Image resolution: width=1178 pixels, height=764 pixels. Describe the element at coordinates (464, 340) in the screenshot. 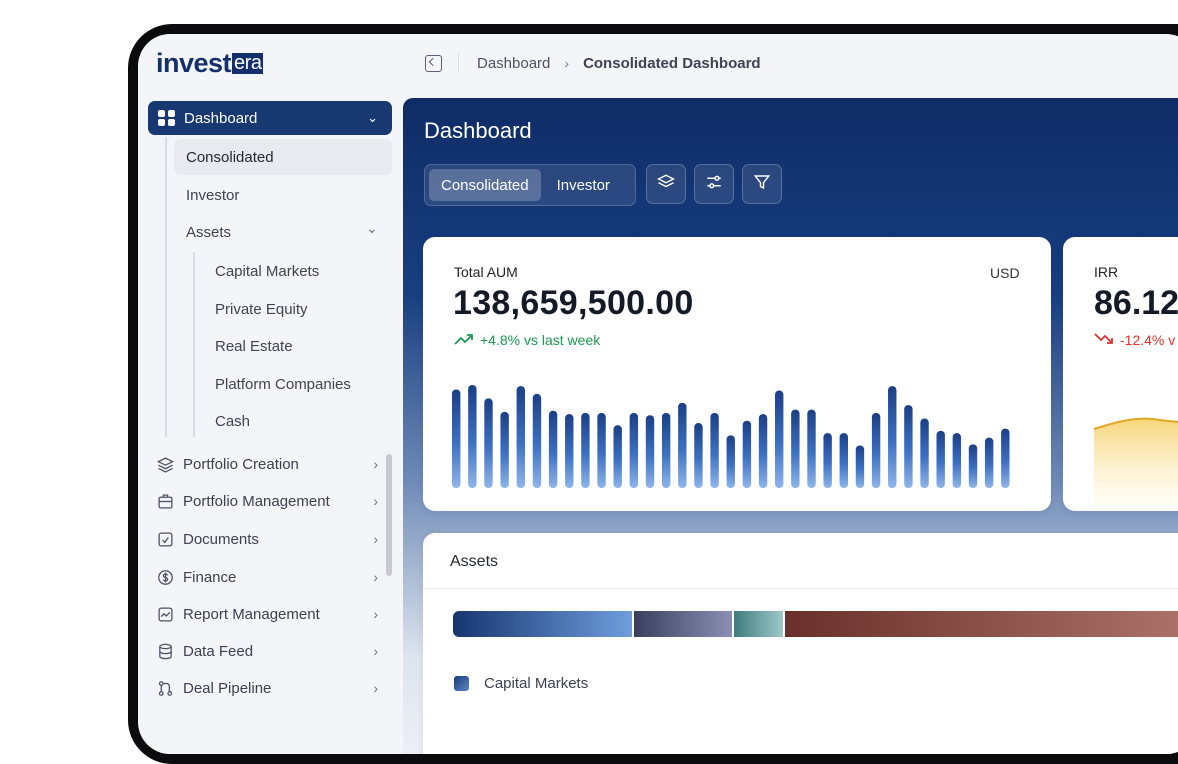

I see `trend-up-icon` at that location.